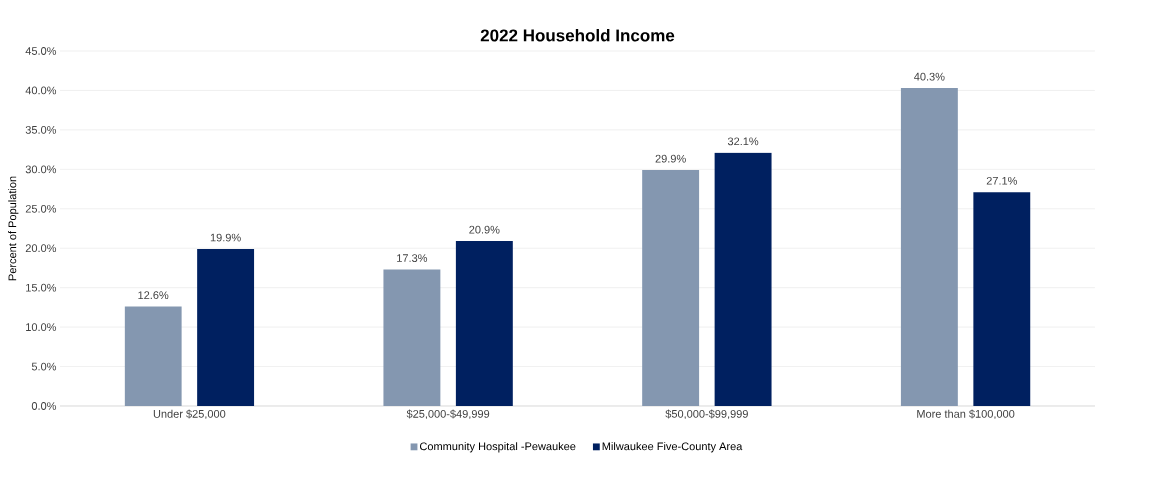  I want to click on x-tick-label: $25,000-$49,999, so click(448, 414).